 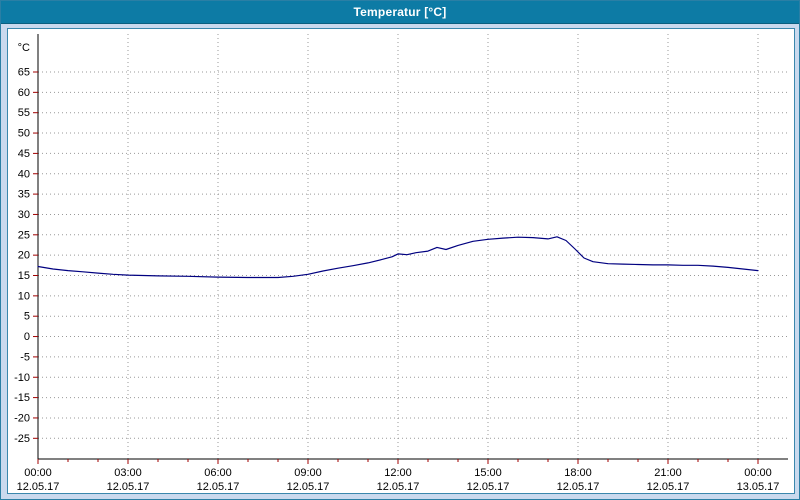 I want to click on svg-text: 25, so click(x=24, y=235).